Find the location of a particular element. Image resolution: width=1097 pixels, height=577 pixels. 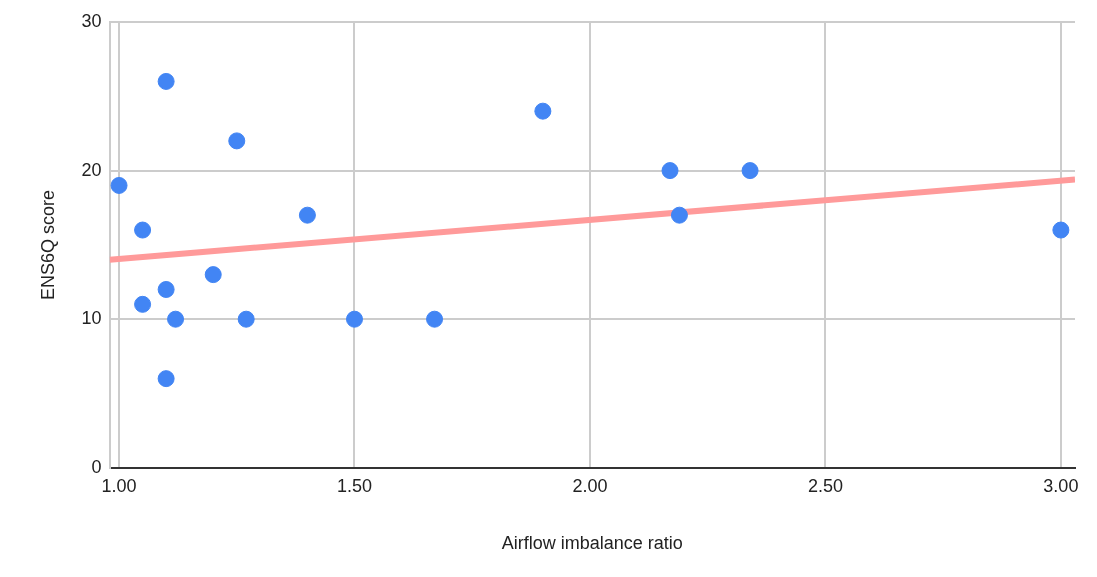

x-tick-label: 3.00 is located at coordinates (1061, 485).